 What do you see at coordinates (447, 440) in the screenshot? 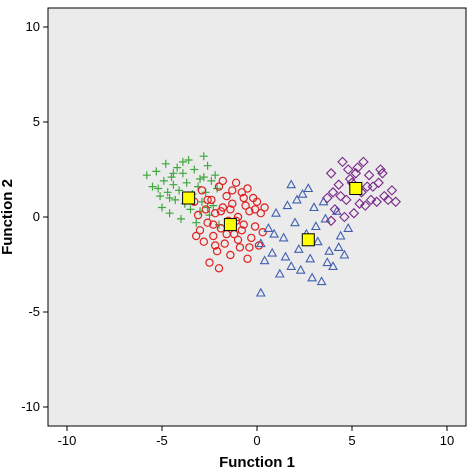
I see `x-tick-label: 10` at bounding box center [447, 440].